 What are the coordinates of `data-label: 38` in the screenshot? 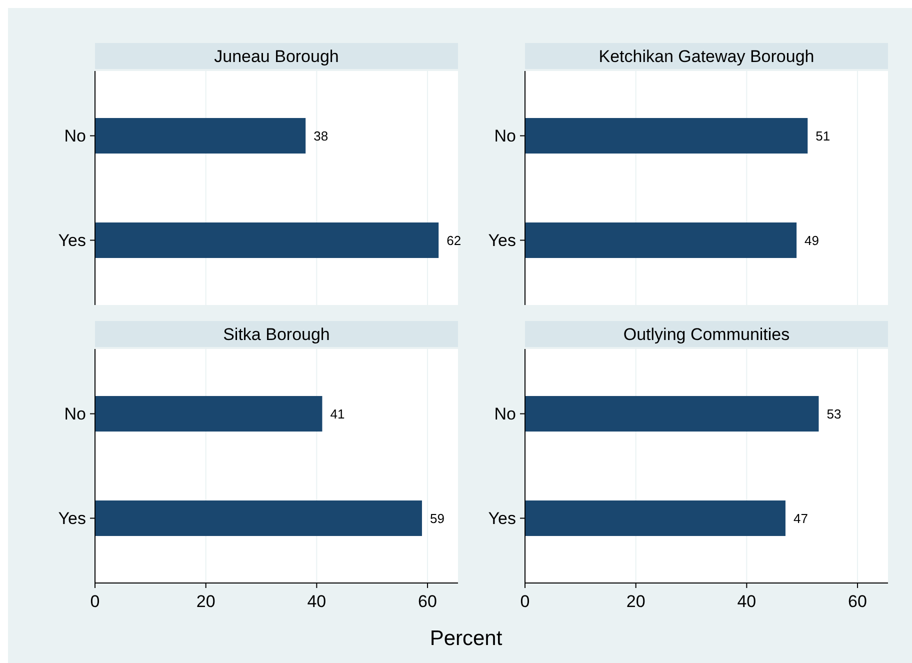 It's located at (321, 136).